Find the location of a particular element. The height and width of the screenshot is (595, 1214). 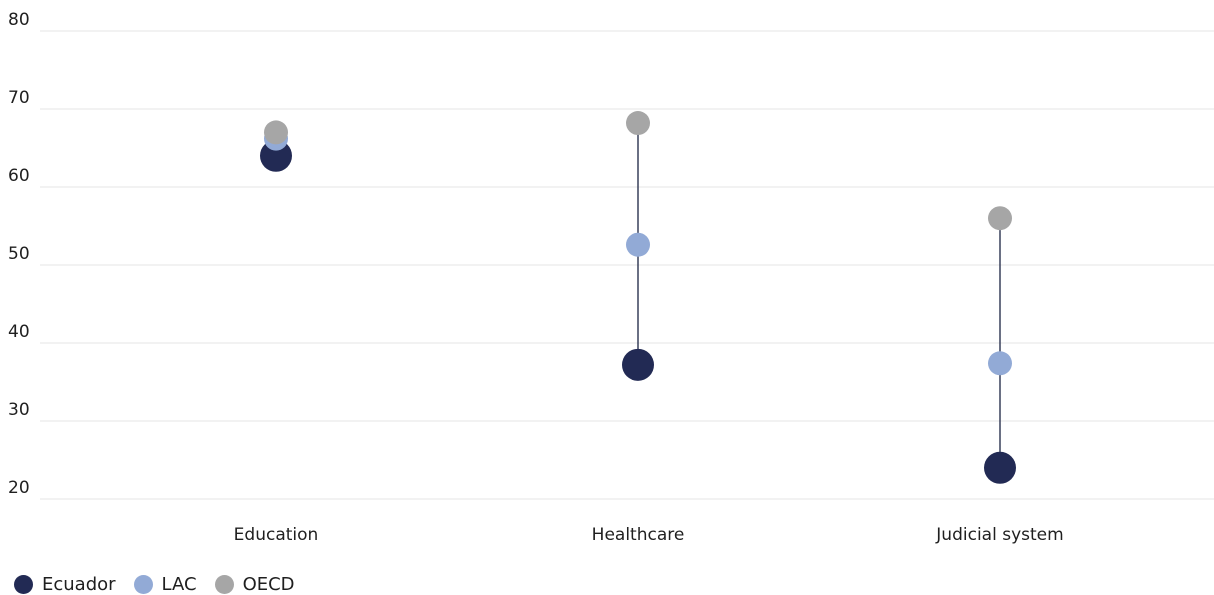

point-oecd-healthcare is located at coordinates (638, 123).